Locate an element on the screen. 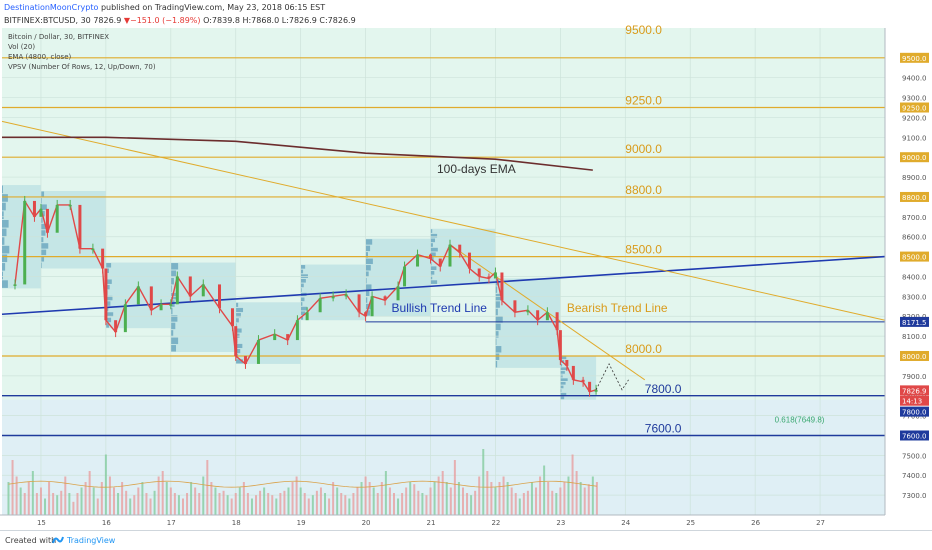  level-annotation: 8500.0 is located at coordinates (643, 250).